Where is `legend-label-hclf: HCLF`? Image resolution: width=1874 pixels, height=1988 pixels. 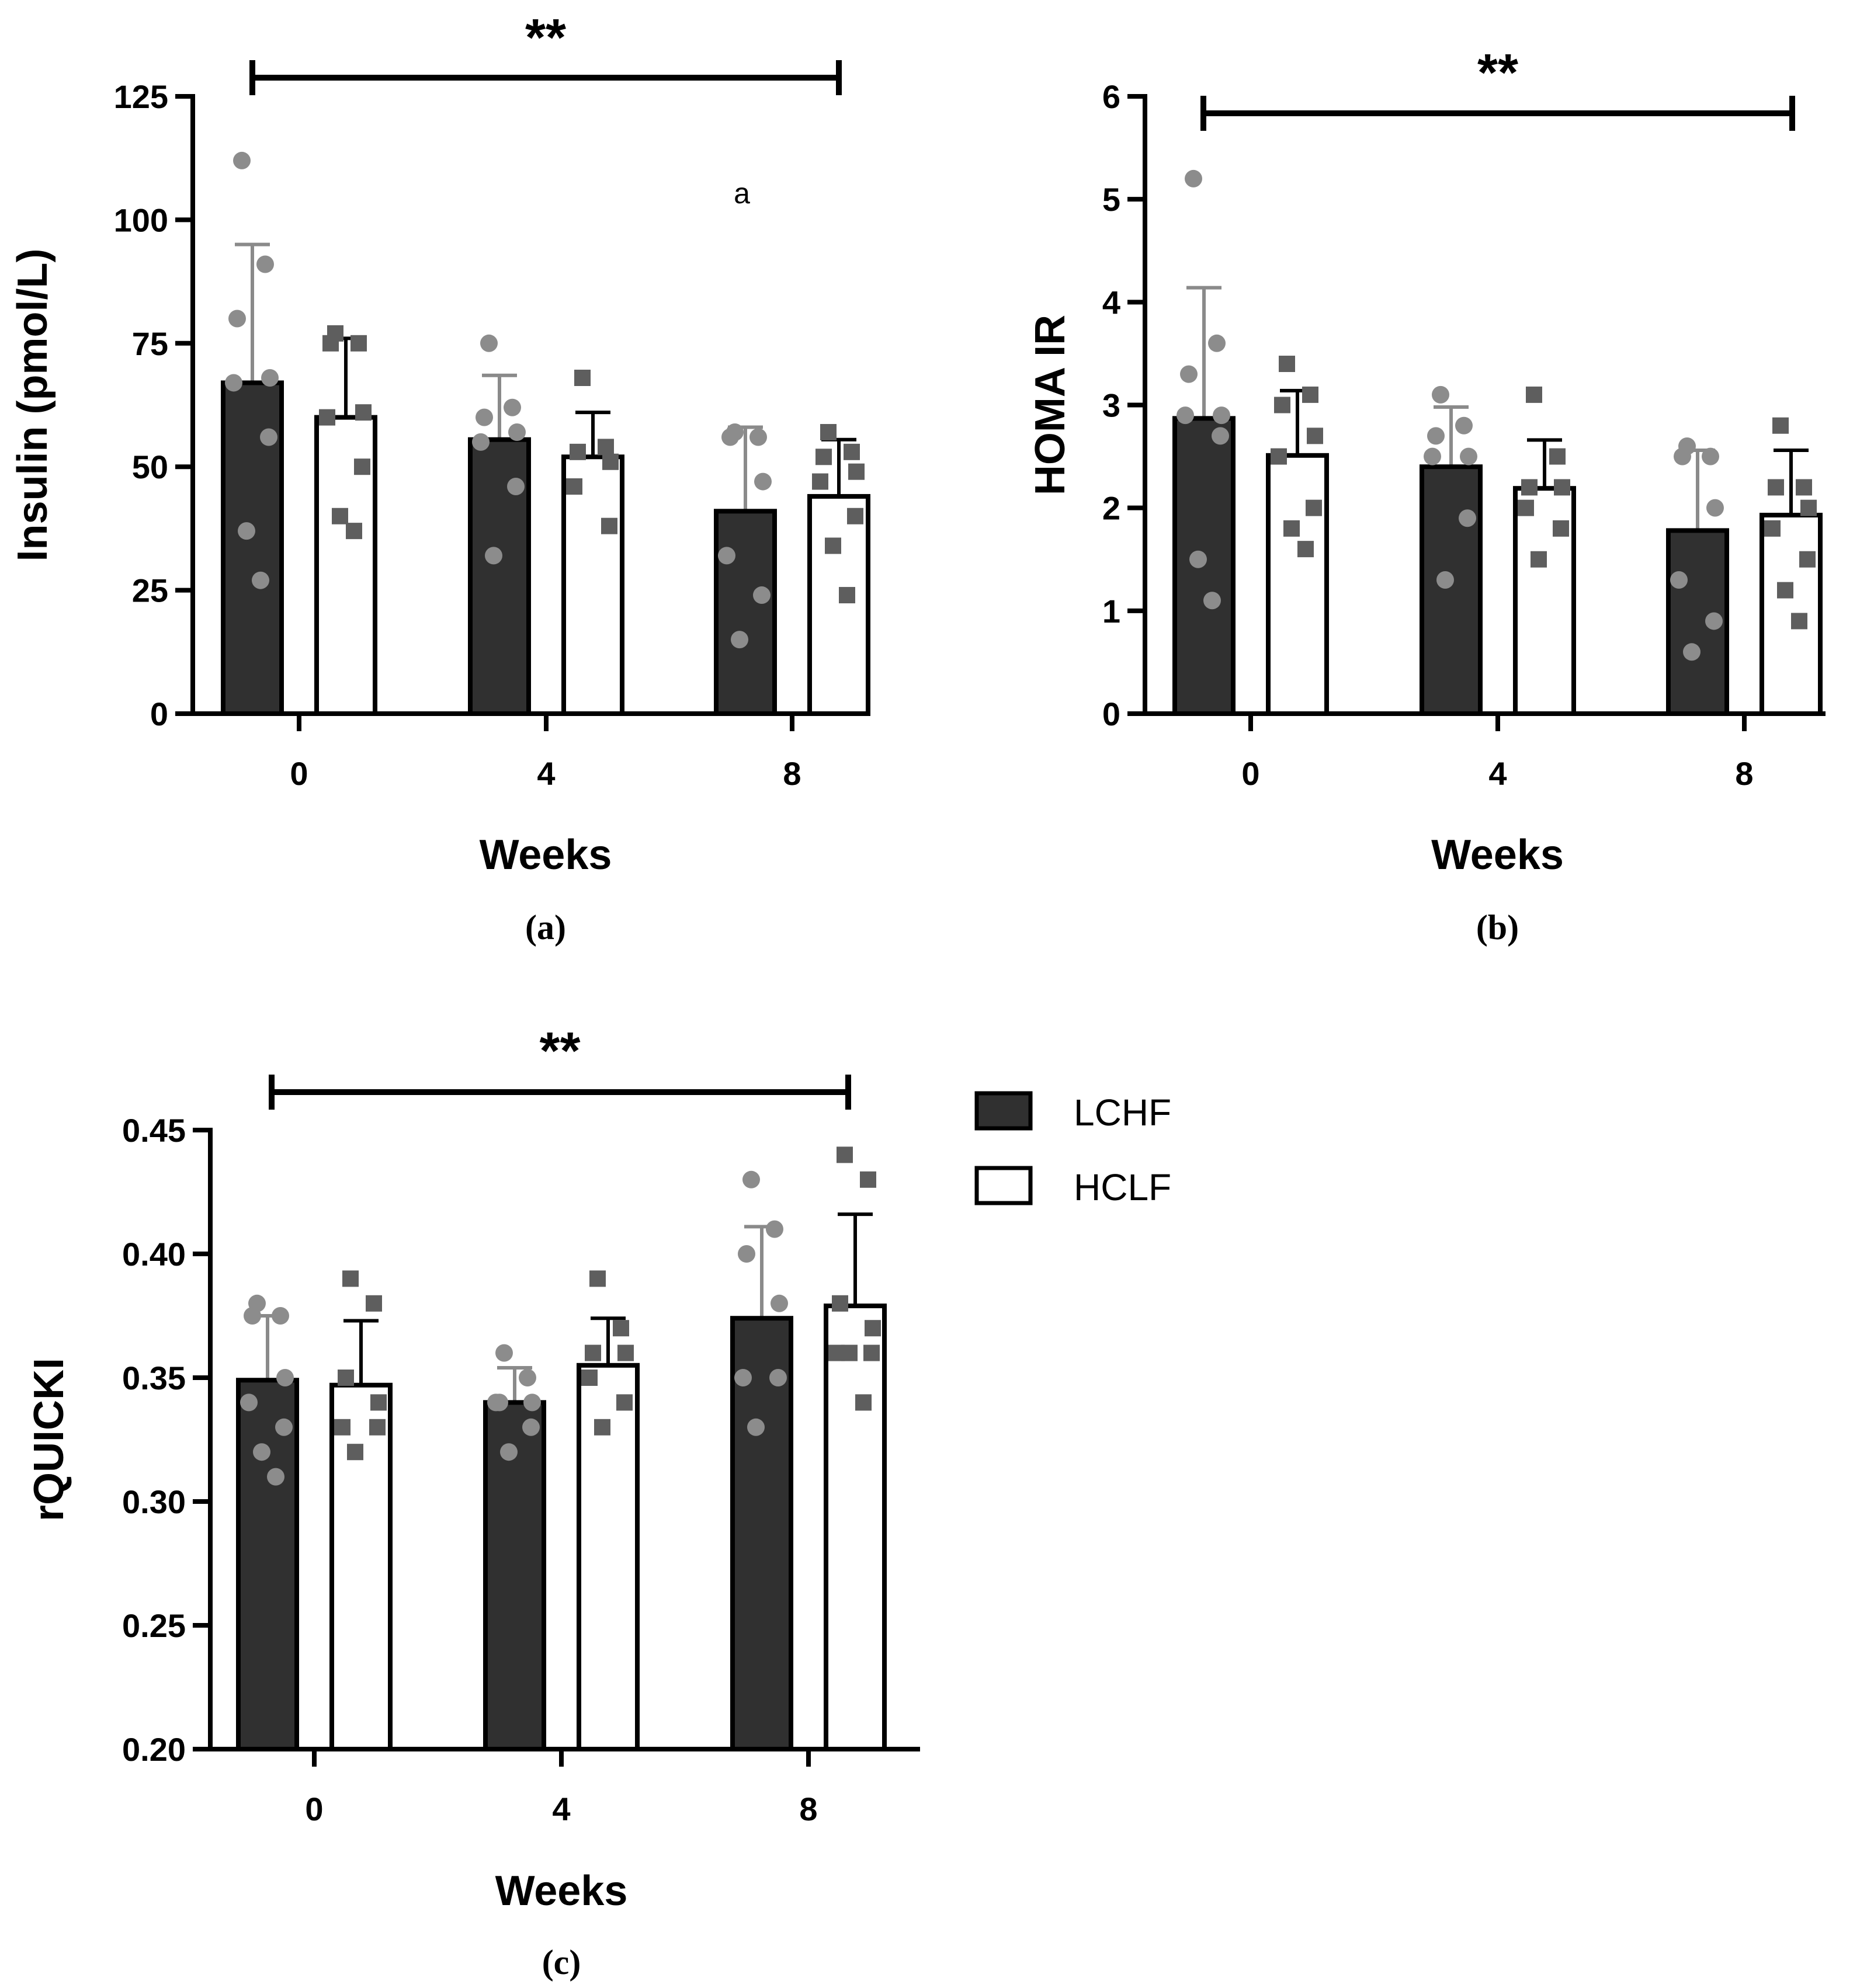
legend-label-hclf: HCLF is located at coordinates (1122, 1187).